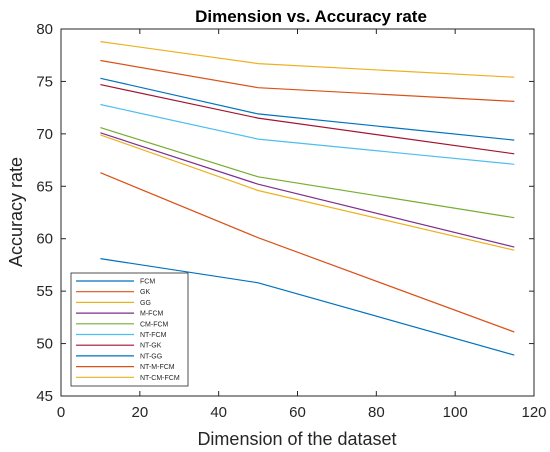 Image resolution: width=550 pixels, height=452 pixels. I want to click on legend-label: FCM, so click(147, 282).